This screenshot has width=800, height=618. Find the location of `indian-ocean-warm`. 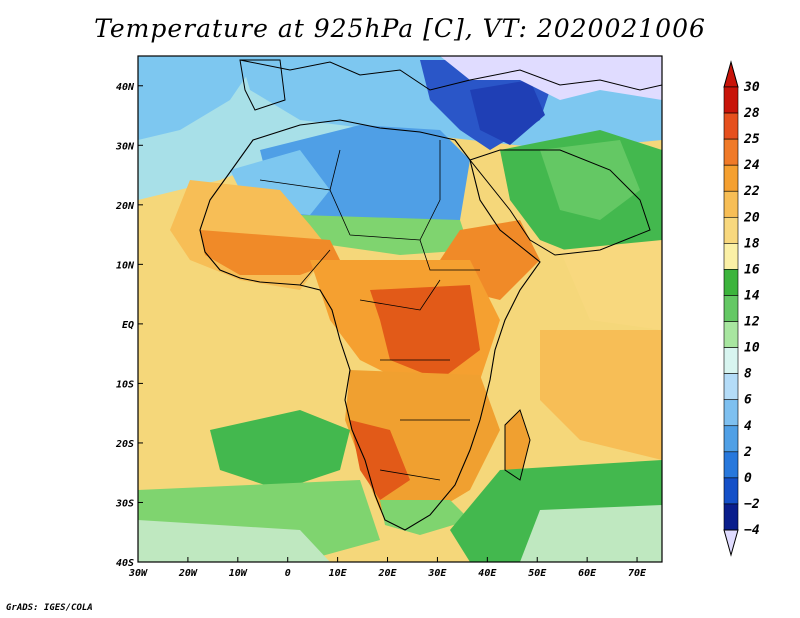

indian-ocean-warm is located at coordinates (601, 395).